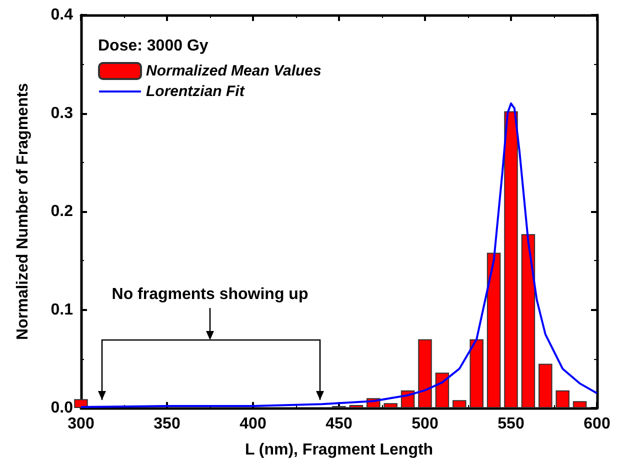  I want to click on annotation: No fragments showing up, so click(210, 295).